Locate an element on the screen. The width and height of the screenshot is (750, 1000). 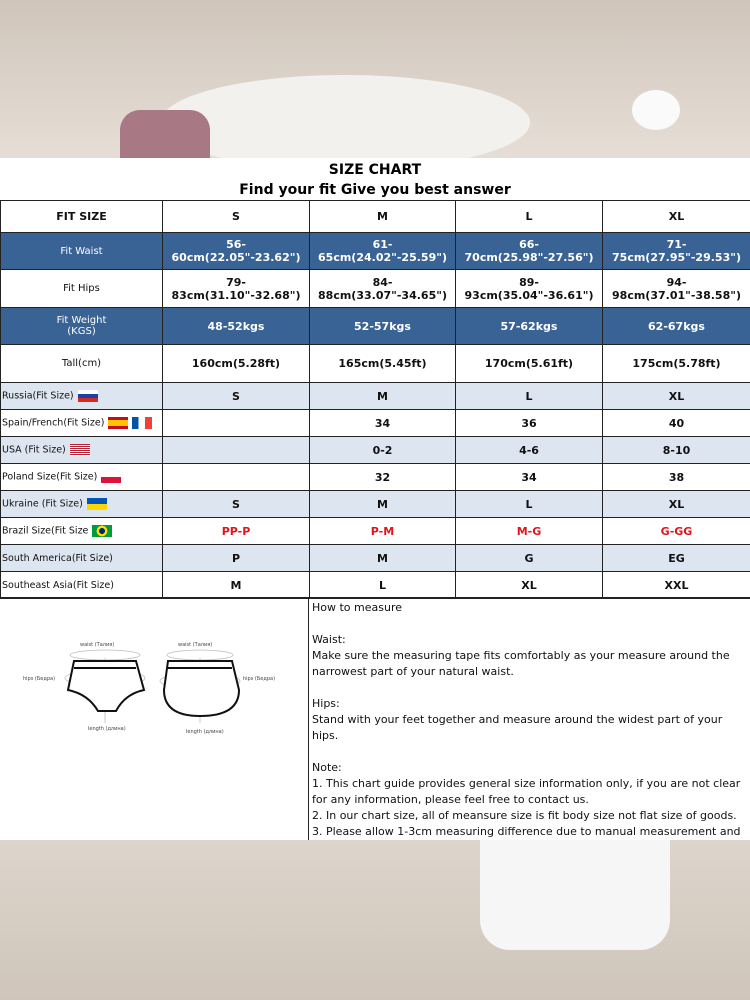
country-name: USA (Fit Size) is located at coordinates (34, 450).